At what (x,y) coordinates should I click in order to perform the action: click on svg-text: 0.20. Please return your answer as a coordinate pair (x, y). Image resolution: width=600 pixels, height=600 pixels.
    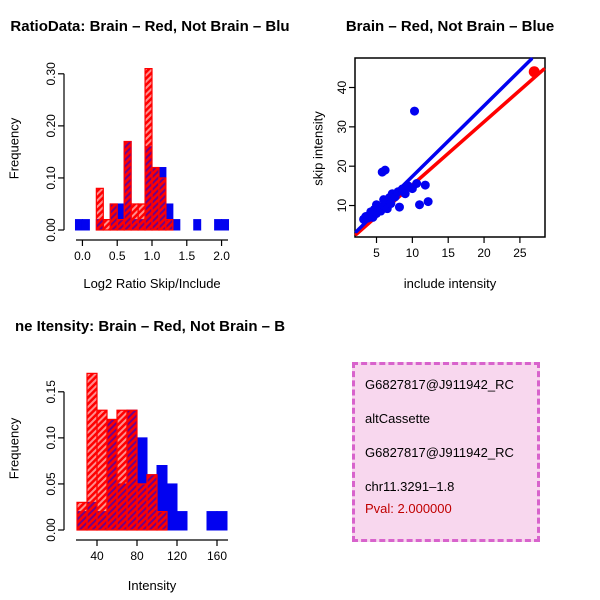
    Looking at the image, I should click on (51, 126).